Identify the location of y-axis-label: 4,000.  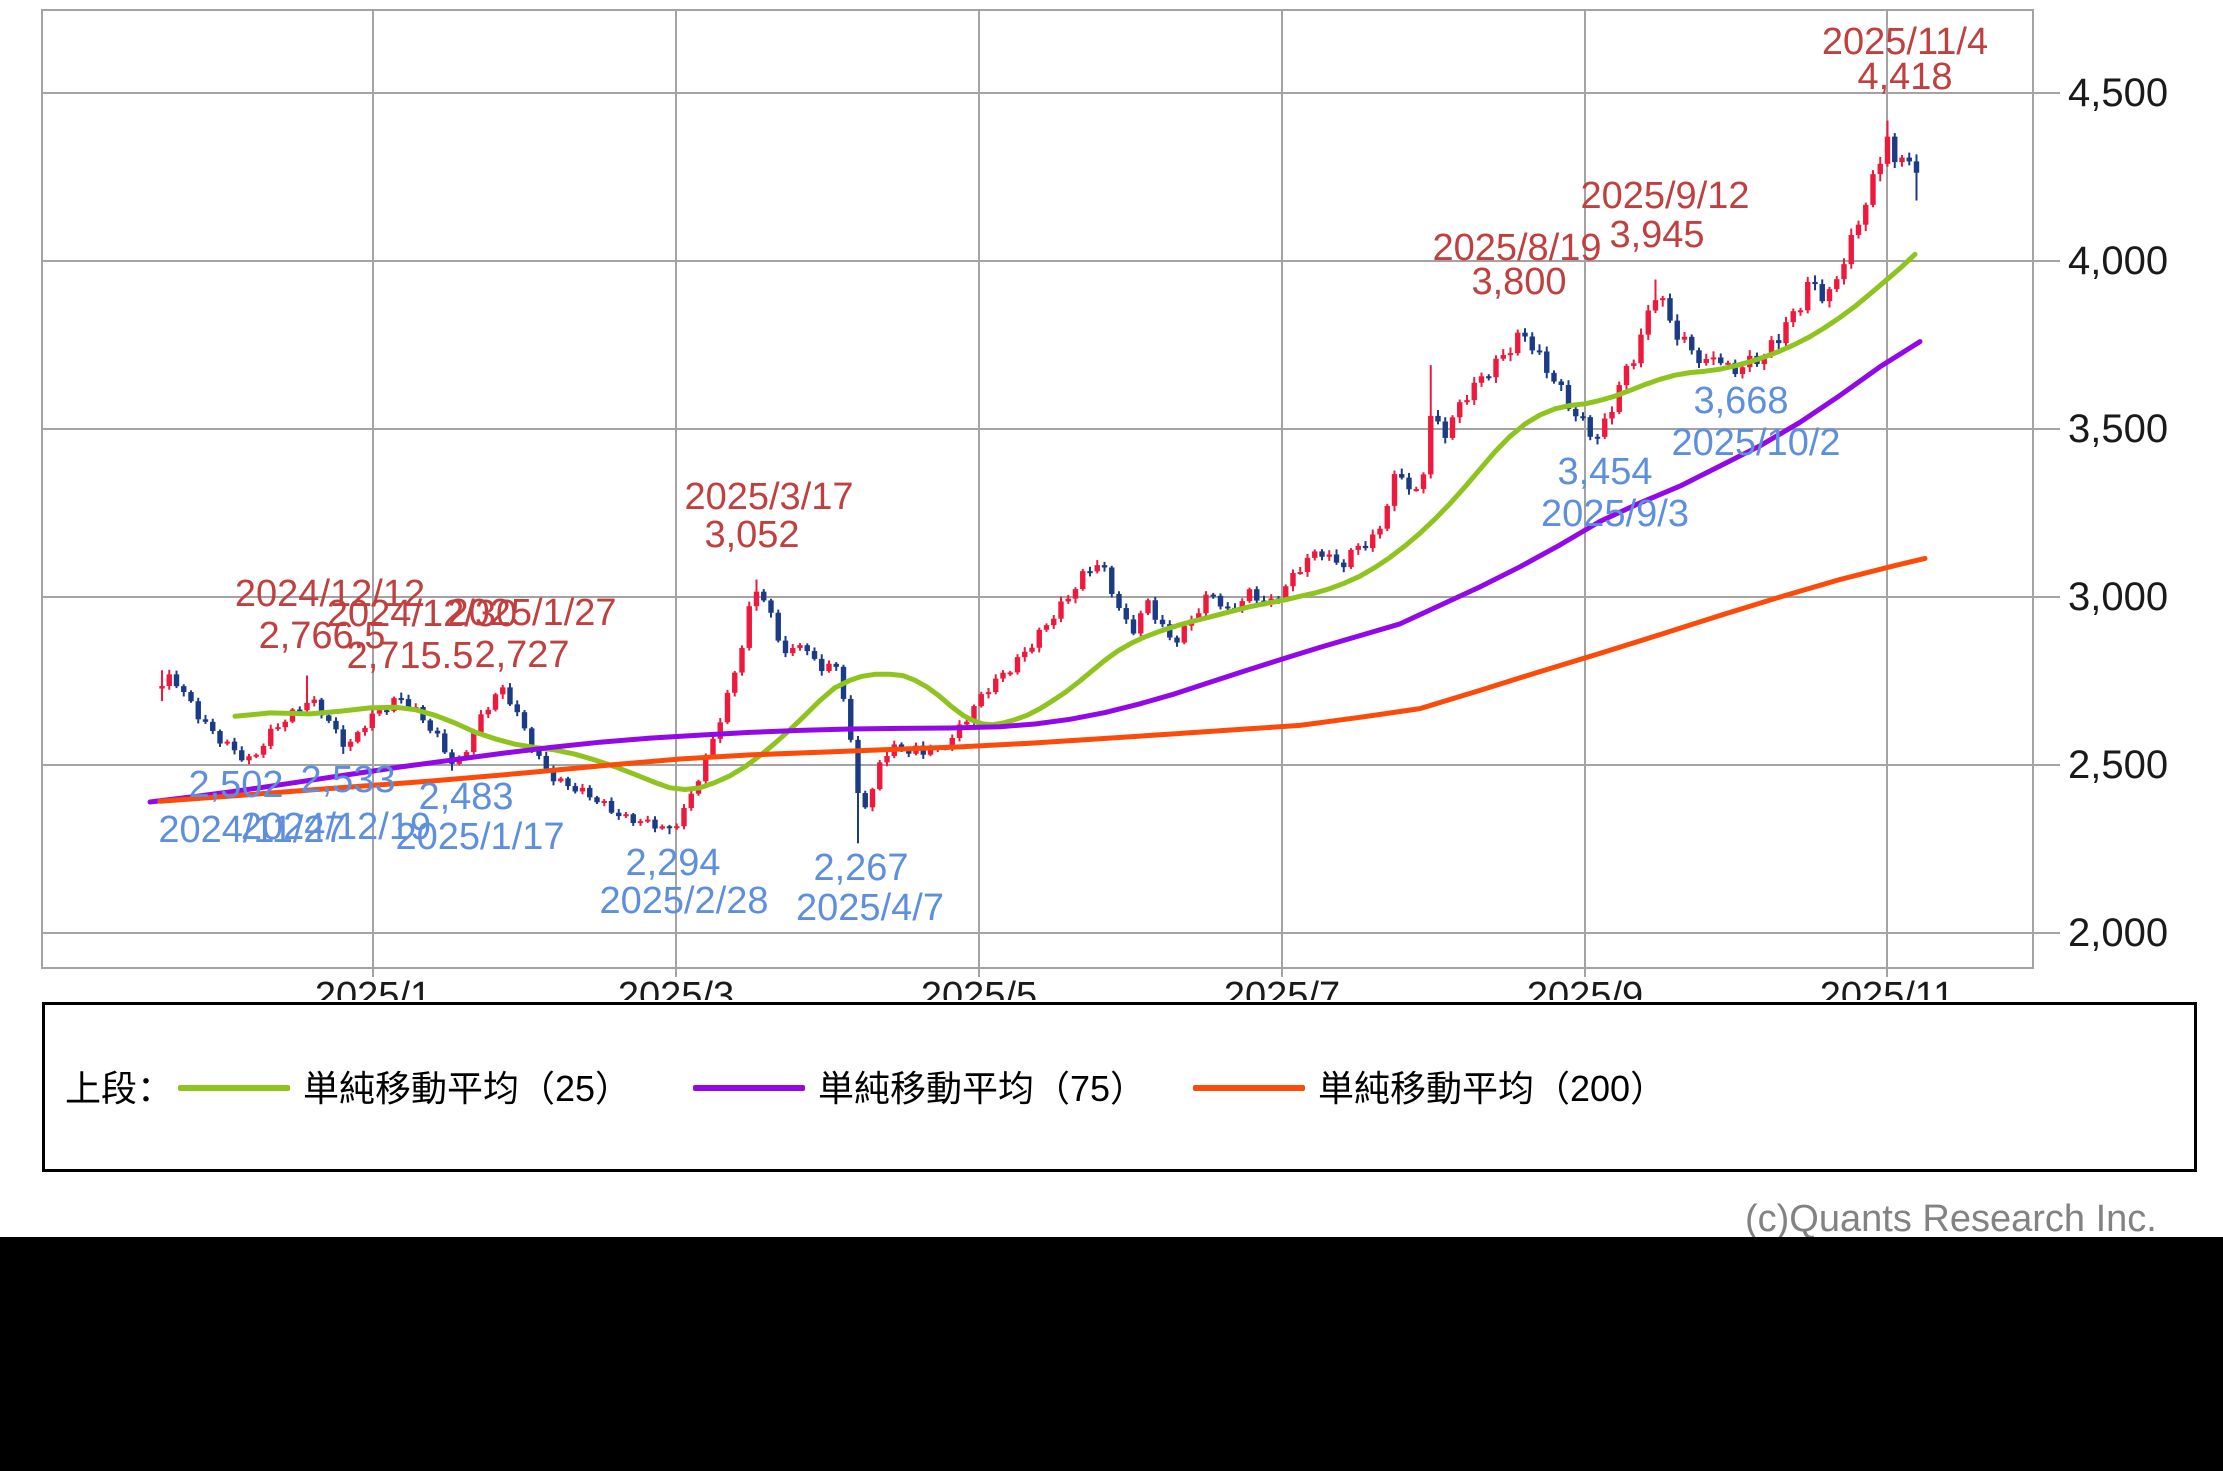
(2118, 261).